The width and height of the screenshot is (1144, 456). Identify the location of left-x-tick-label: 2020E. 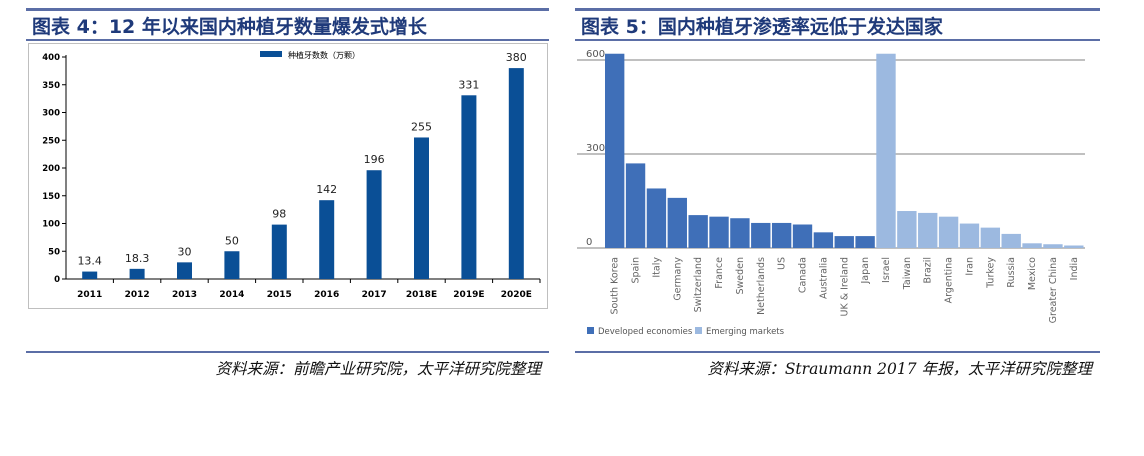
(516, 295).